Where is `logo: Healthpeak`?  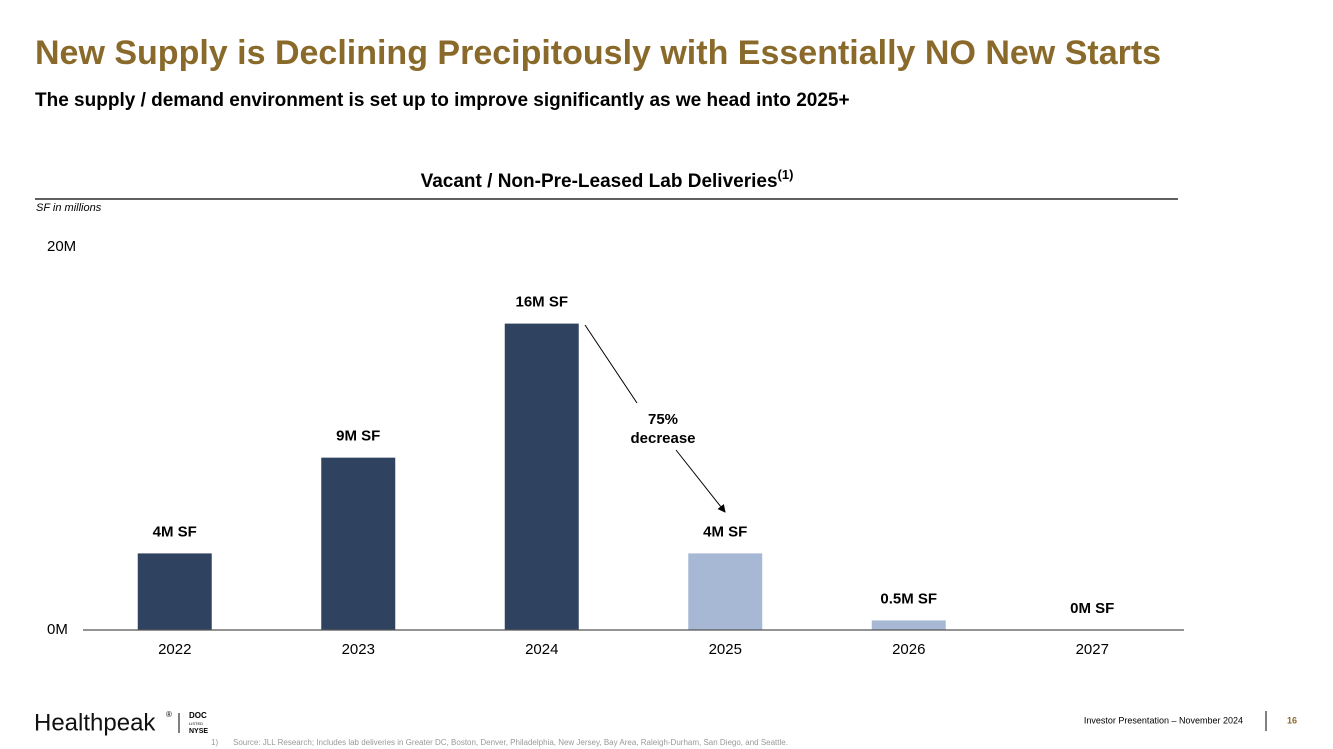 logo: Healthpeak is located at coordinates (95, 722).